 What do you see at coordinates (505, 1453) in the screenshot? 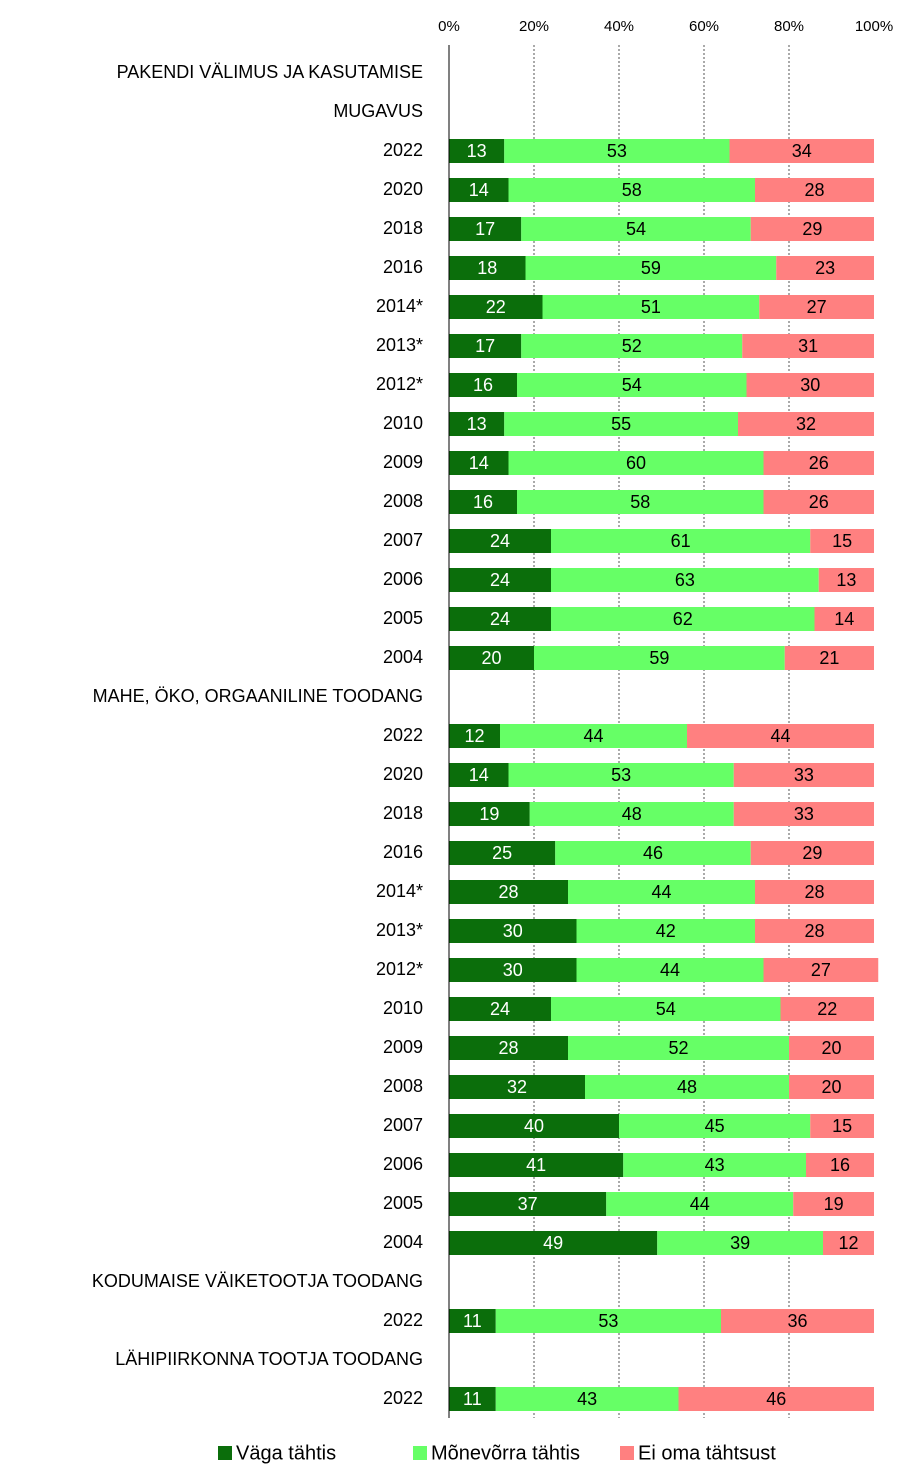
I see `legend-label: Mõnevõrra tähtis` at bounding box center [505, 1453].